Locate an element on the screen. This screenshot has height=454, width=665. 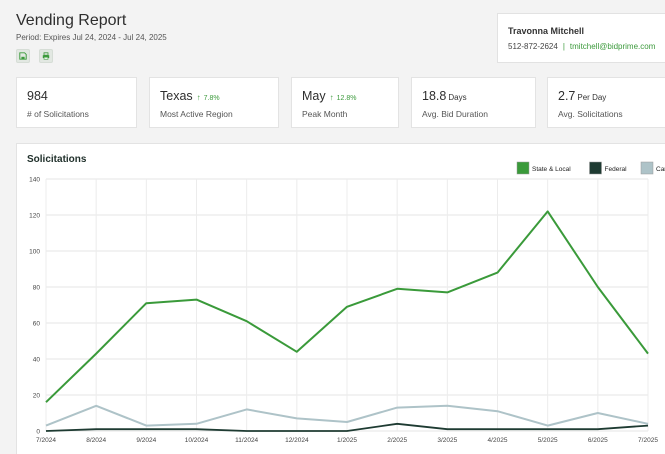
stat-delta: 12.8% is located at coordinates (346, 98).